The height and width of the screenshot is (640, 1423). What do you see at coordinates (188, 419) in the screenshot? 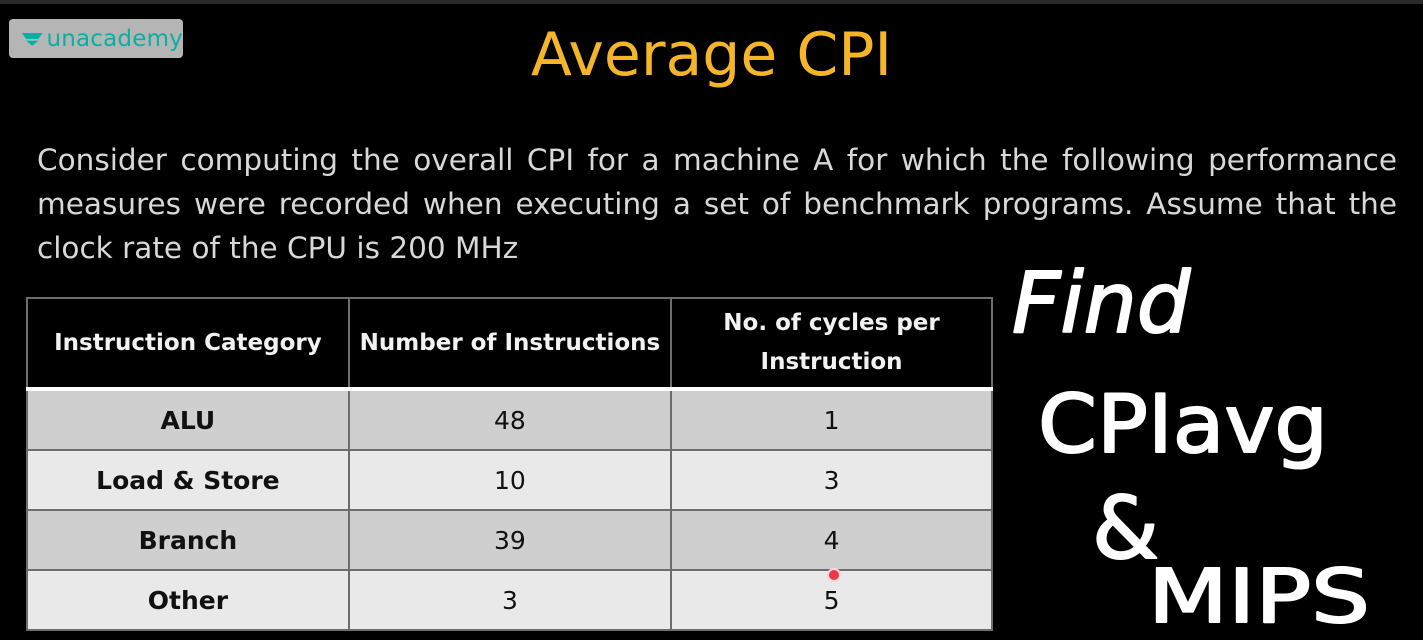
I see `category-cell: ALU` at bounding box center [188, 419].